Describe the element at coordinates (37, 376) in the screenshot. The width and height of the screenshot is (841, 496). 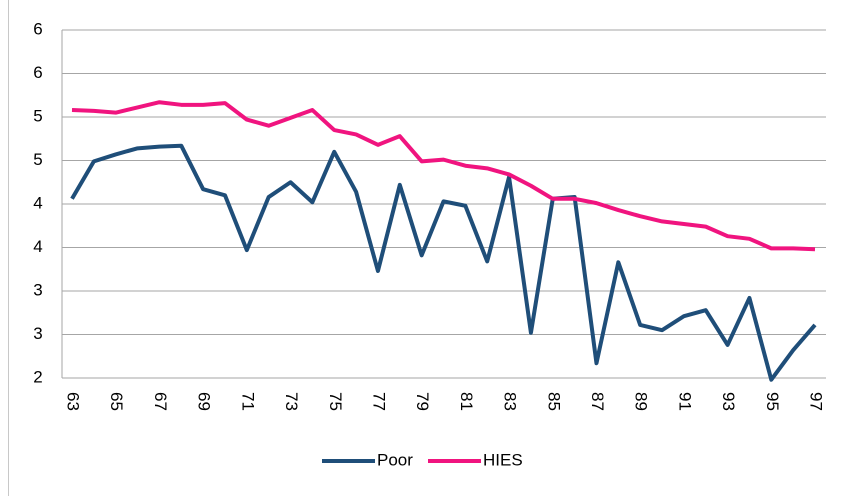
I see `y-tick-label: 2` at that location.